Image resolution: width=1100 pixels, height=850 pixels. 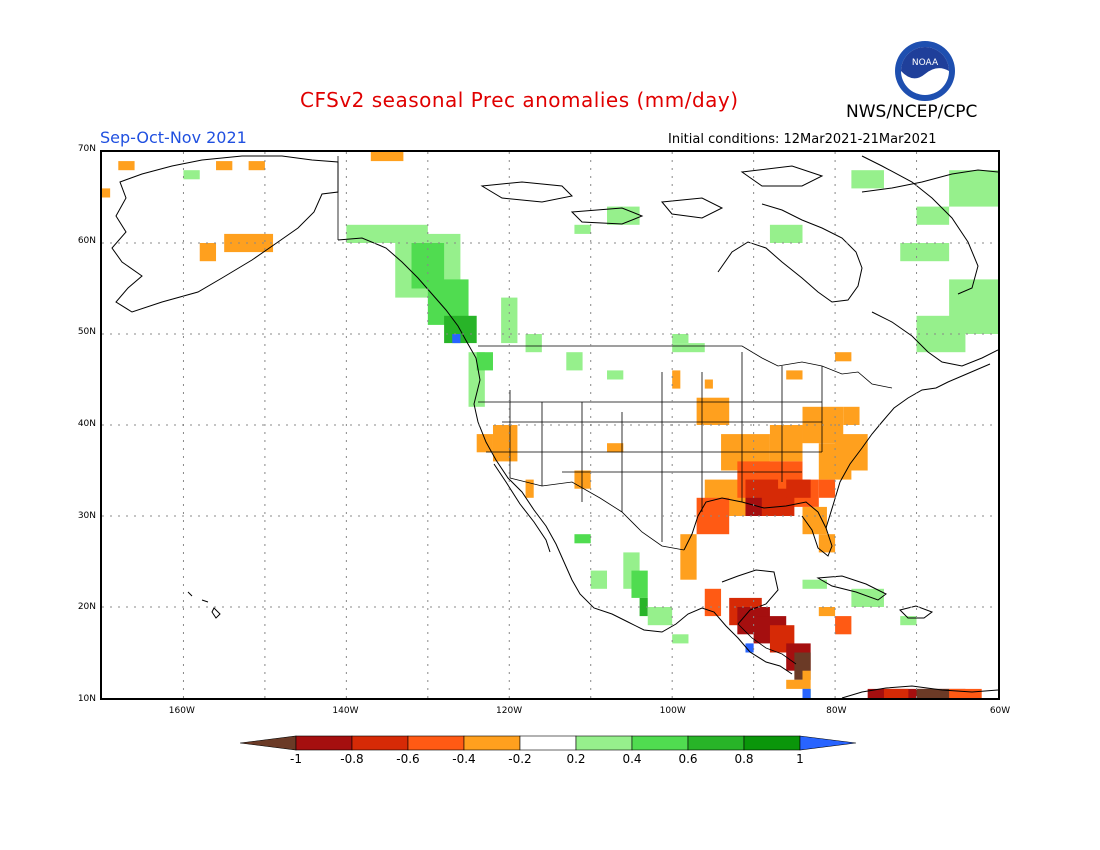 What do you see at coordinates (86, 699) in the screenshot?
I see `latitude-label: 10N` at bounding box center [86, 699].